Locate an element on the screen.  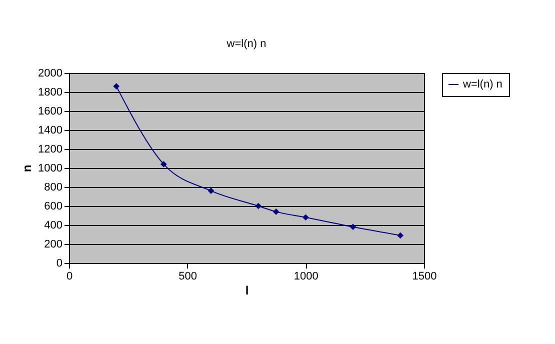
y-tick-label: 2000 is located at coordinates (50, 74).